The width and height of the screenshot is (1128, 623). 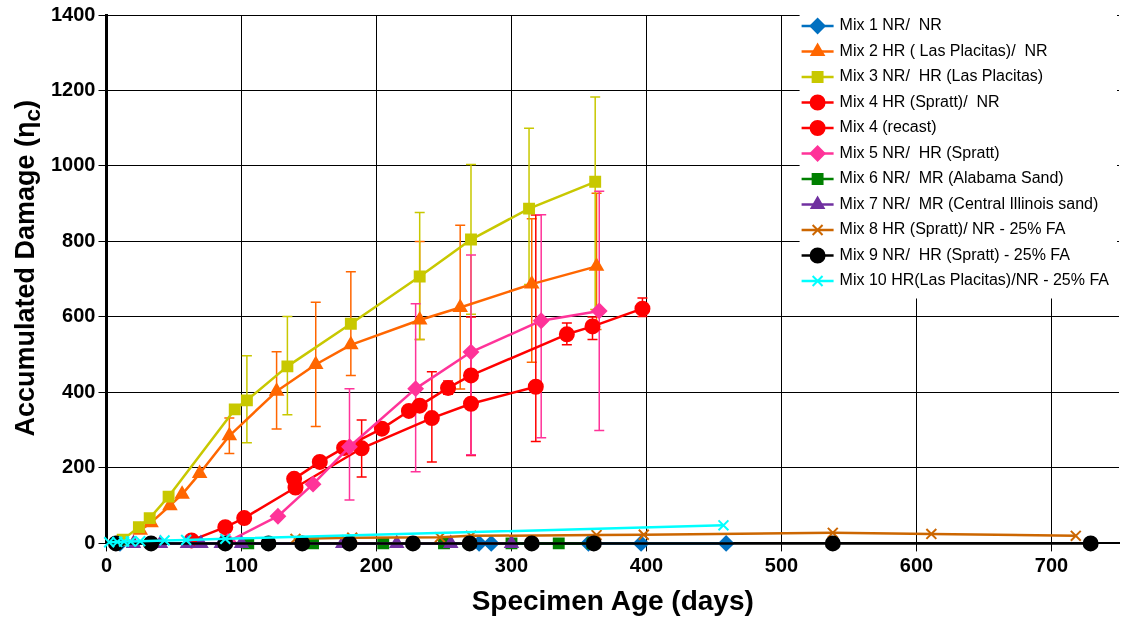 What do you see at coordinates (646, 564) in the screenshot?
I see `x-tick-label: 400` at bounding box center [646, 564].